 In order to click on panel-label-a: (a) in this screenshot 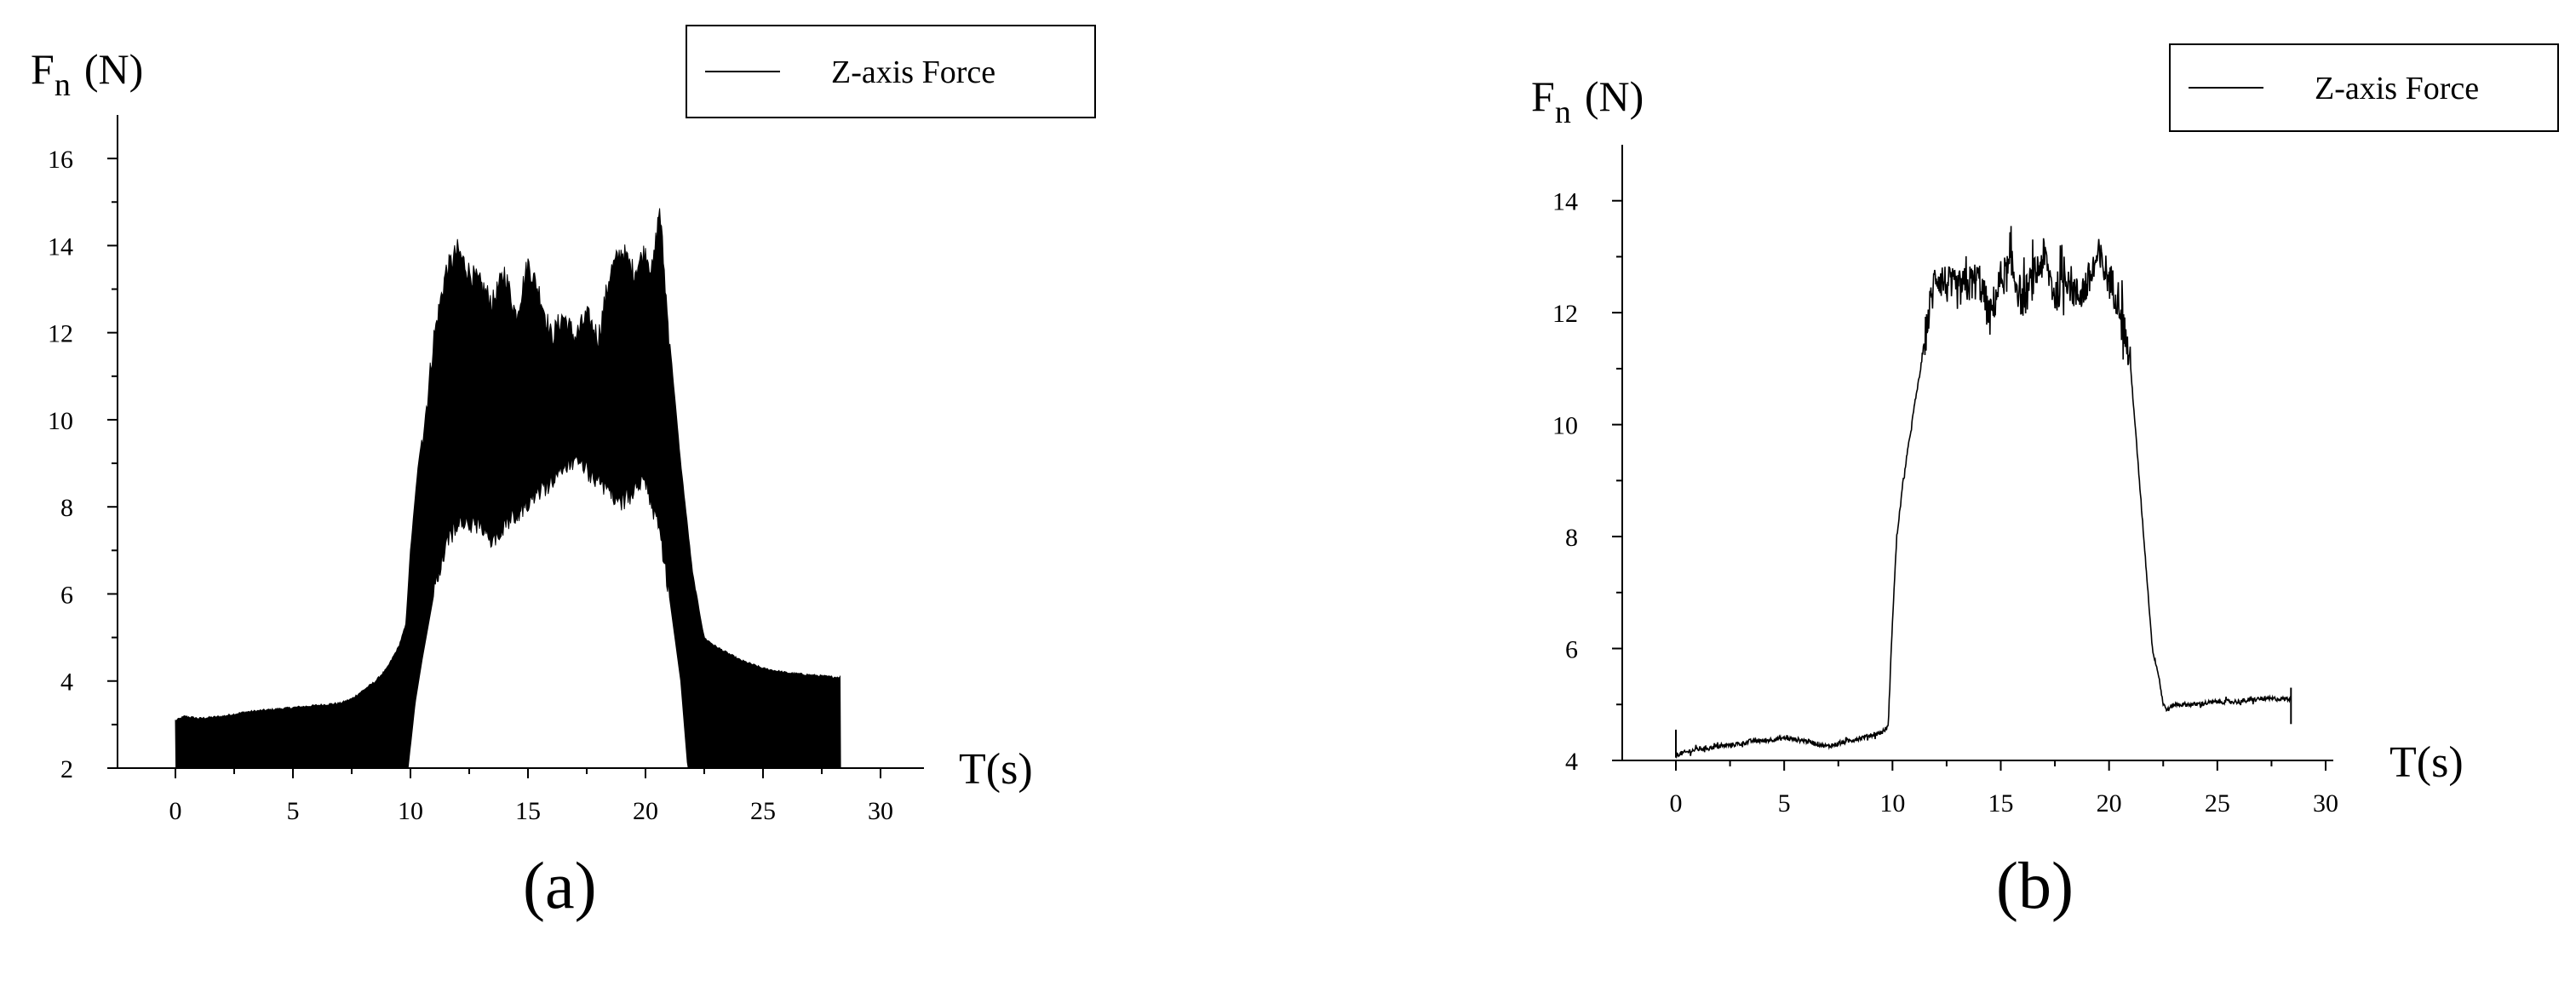, I will do `click(560, 885)`.